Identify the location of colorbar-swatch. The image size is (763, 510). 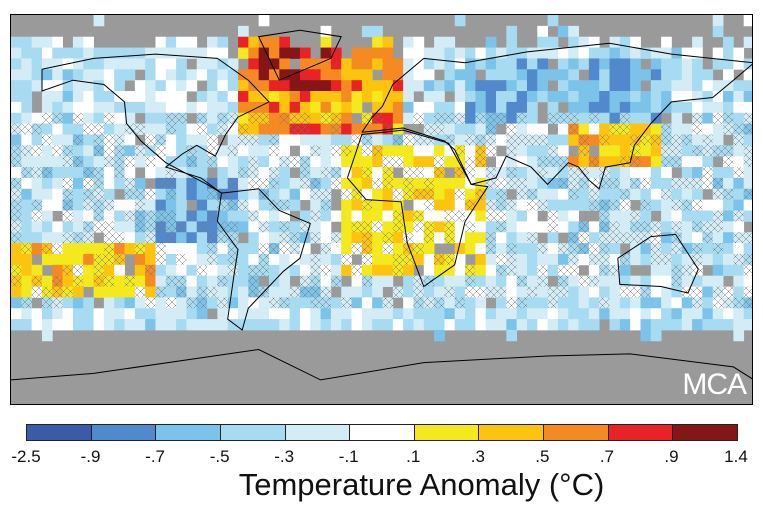
(447, 432).